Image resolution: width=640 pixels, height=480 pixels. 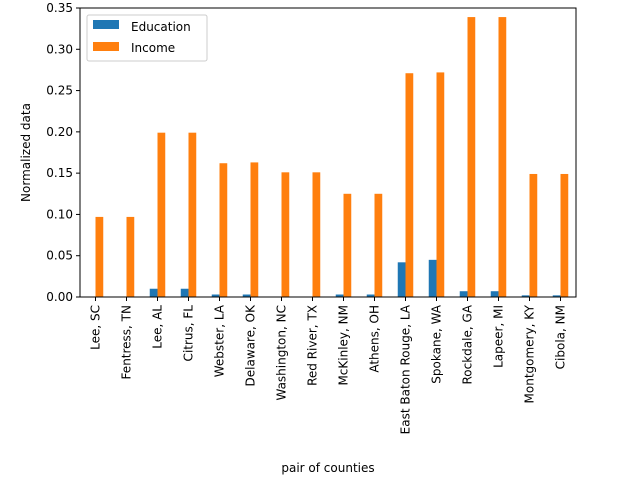 What do you see at coordinates (530, 353) in the screenshot?
I see `x-tick-label: Montgomery, KY` at bounding box center [530, 353].